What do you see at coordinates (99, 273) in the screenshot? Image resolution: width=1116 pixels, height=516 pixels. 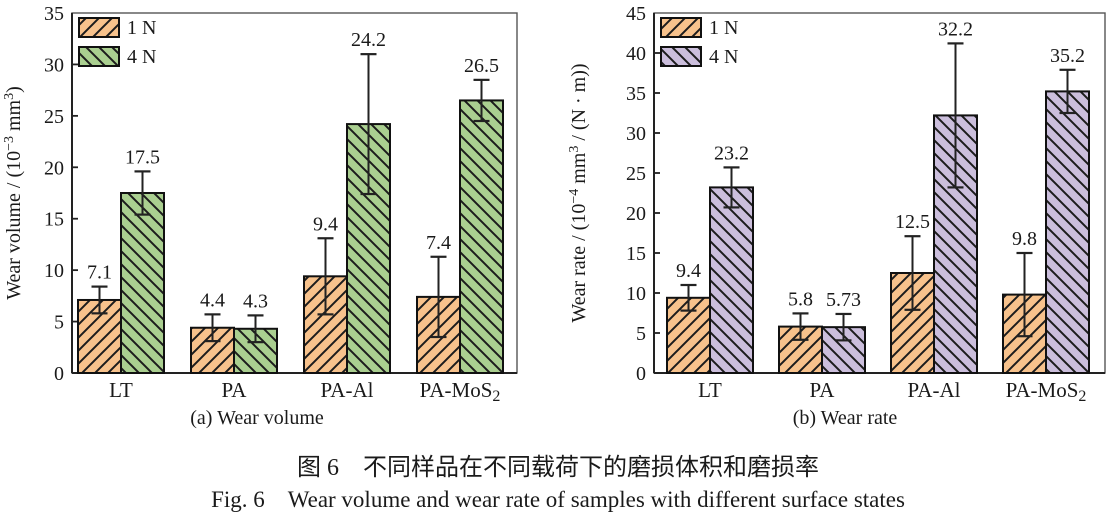 I see `value-label: 7.1` at bounding box center [99, 273].